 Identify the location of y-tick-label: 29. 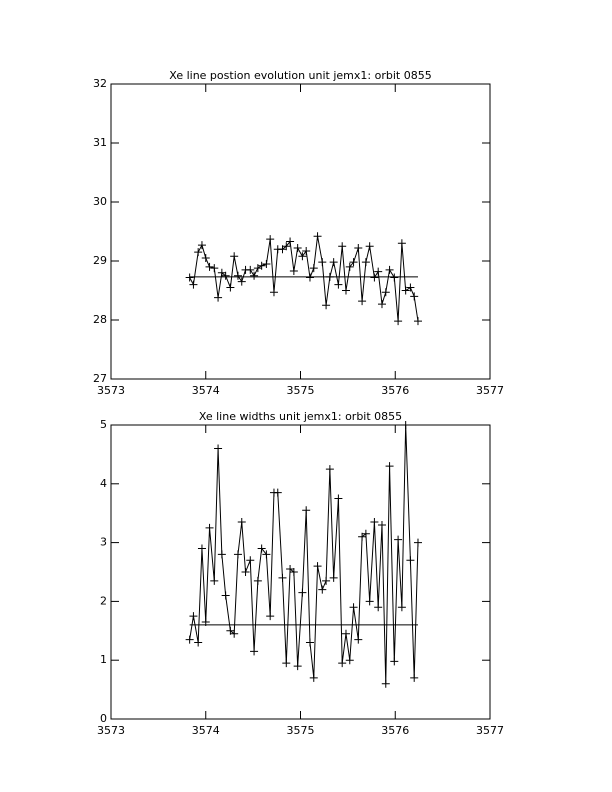
(100, 260).